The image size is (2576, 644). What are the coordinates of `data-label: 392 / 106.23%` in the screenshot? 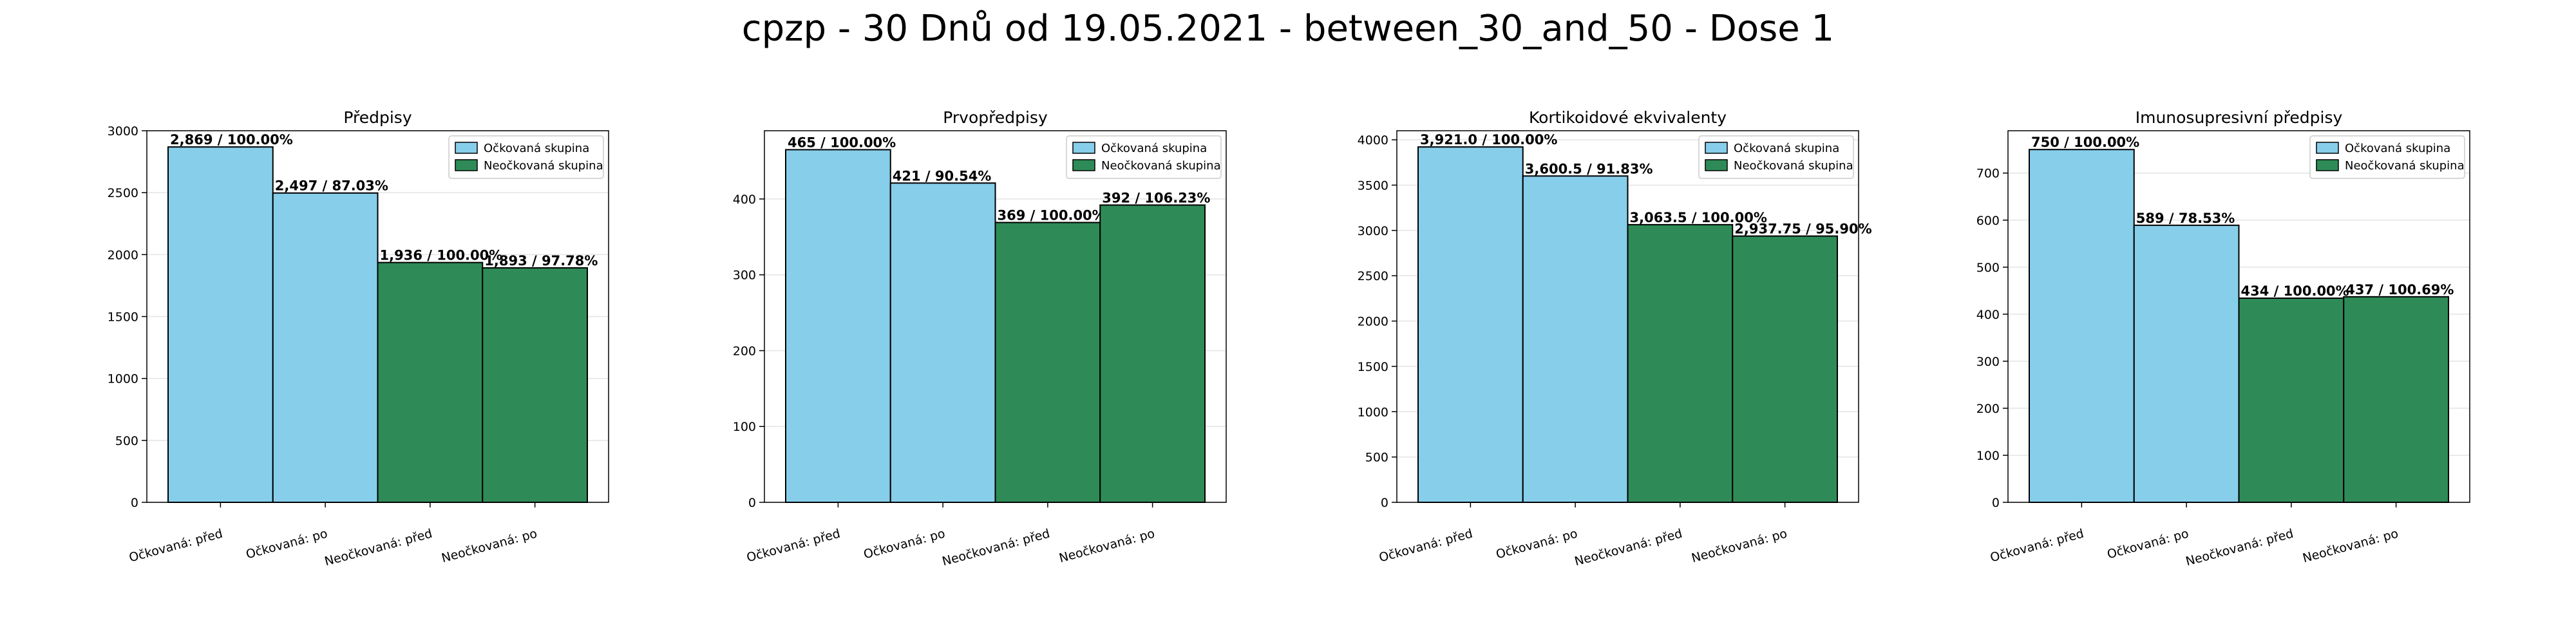 It's located at (1156, 198).